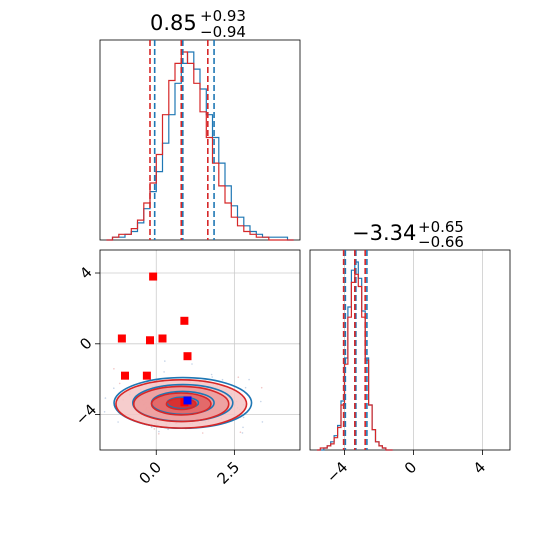  I want to click on joint-xtick-label-1: 2.5, so click(229, 473).